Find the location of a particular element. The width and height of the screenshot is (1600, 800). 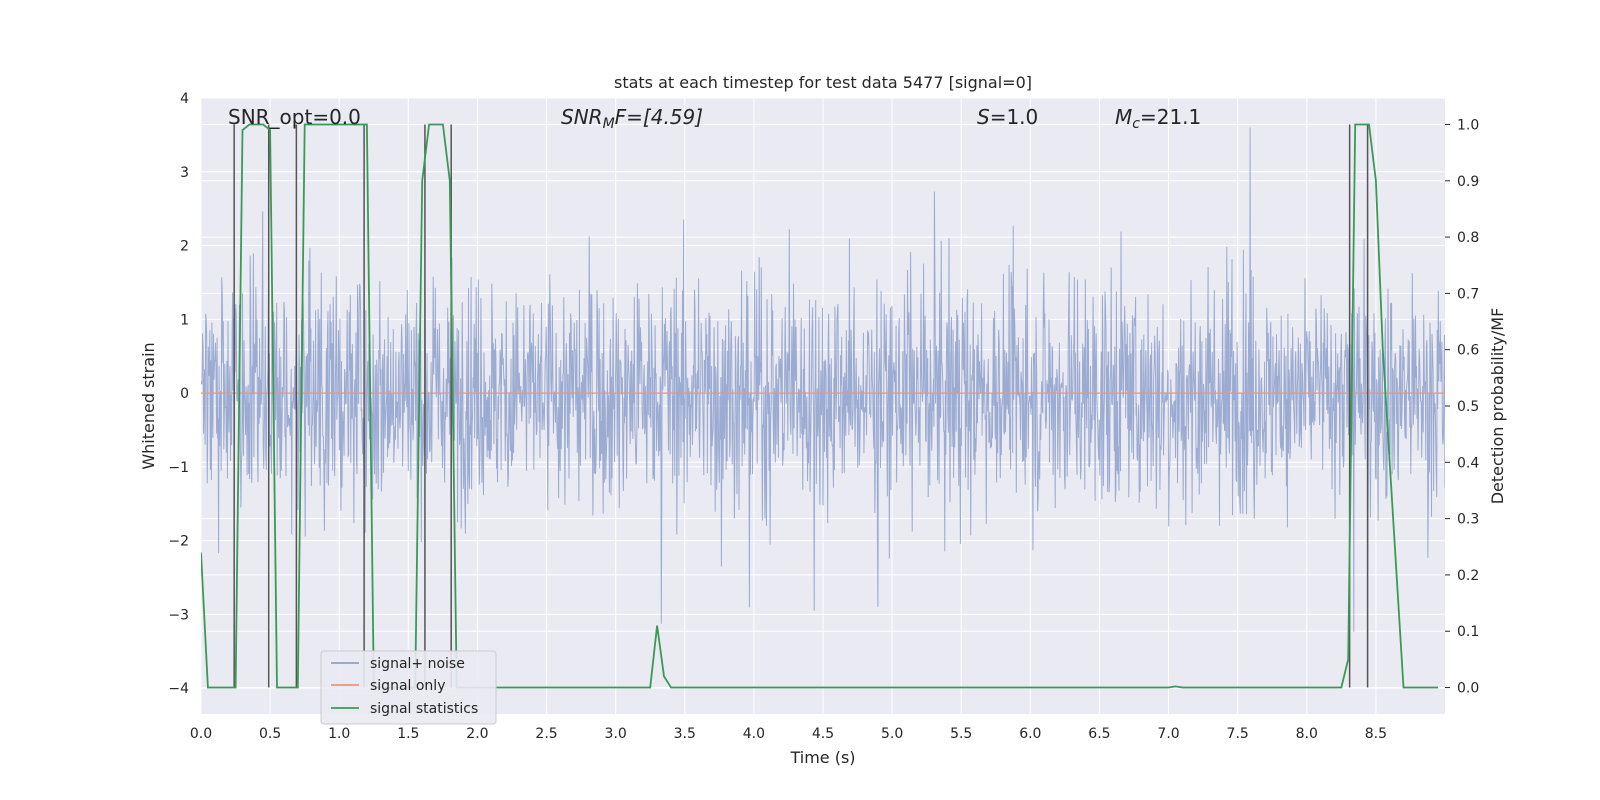

y2-tick-label: 1.0 is located at coordinates (1468, 125).